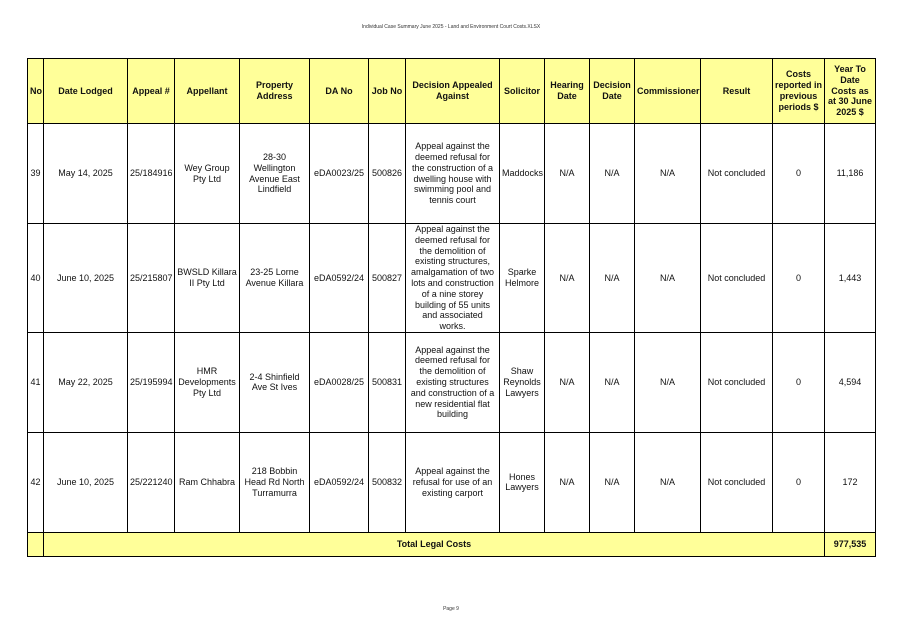 The height and width of the screenshot is (637, 902). What do you see at coordinates (35, 482) in the screenshot?
I see `cell-no: 42` at bounding box center [35, 482].